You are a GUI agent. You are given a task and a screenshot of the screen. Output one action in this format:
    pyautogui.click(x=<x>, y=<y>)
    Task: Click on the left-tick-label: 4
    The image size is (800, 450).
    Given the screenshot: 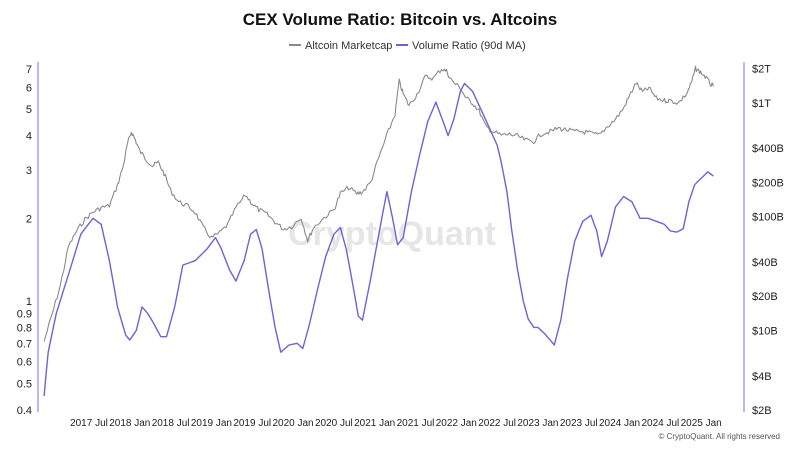 What is the action you would take?
    pyautogui.click(x=29, y=137)
    